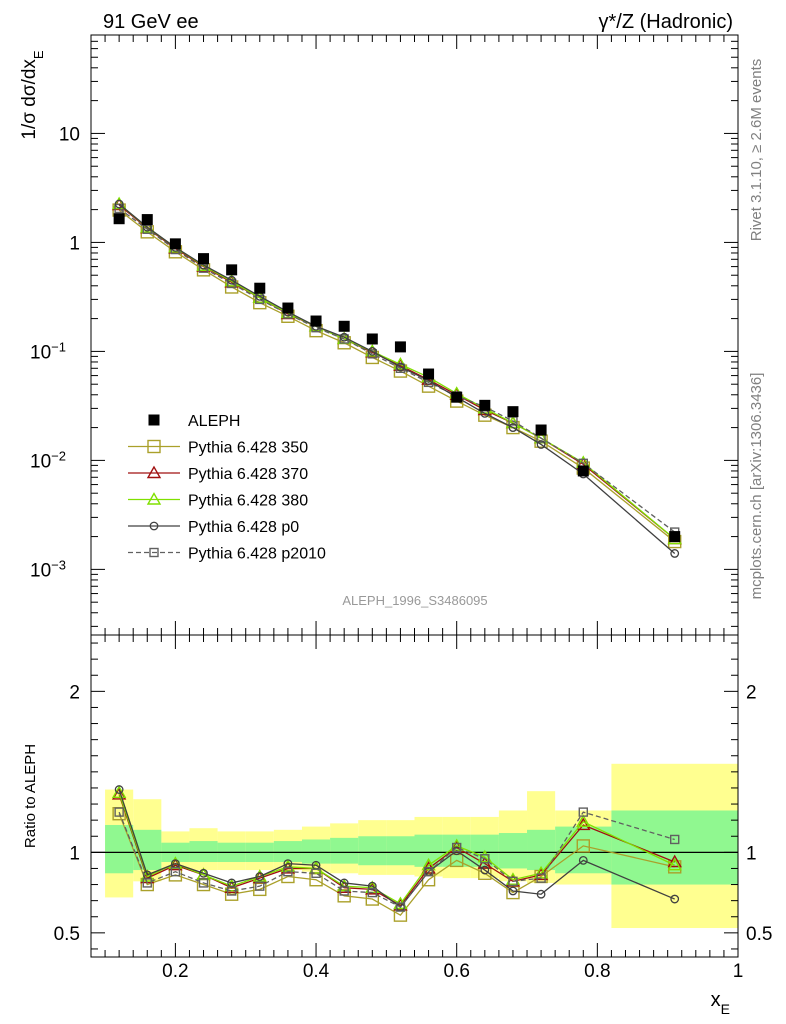 This screenshot has width=786, height=1024. I want to click on legend-label: Pythia 6.428 350, so click(248, 448).